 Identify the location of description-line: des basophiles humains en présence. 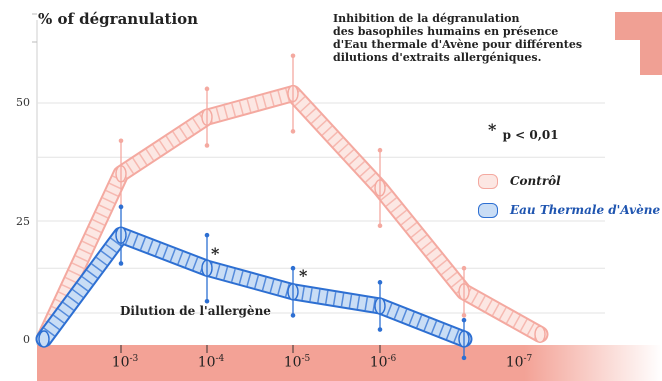
(446, 31).